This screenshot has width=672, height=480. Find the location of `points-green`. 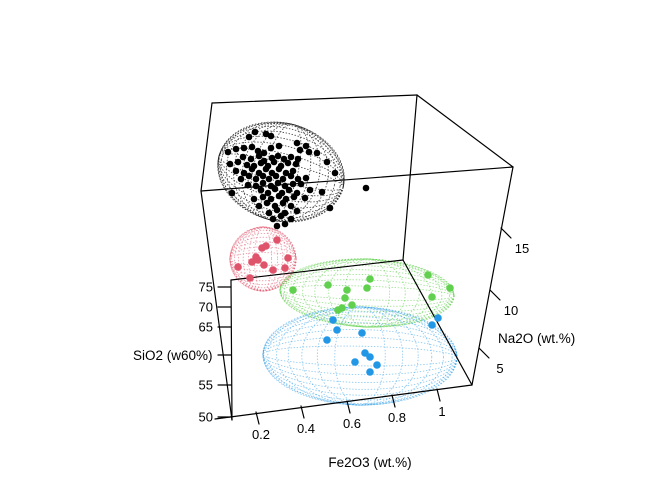

points-green is located at coordinates (371, 292).